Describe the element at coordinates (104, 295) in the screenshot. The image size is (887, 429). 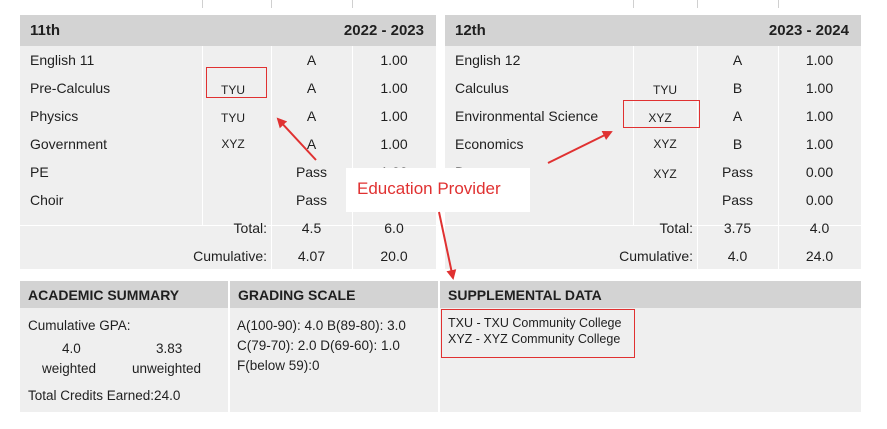
I see `academic-summary-title: ACADEMIC SUMMARY` at that location.